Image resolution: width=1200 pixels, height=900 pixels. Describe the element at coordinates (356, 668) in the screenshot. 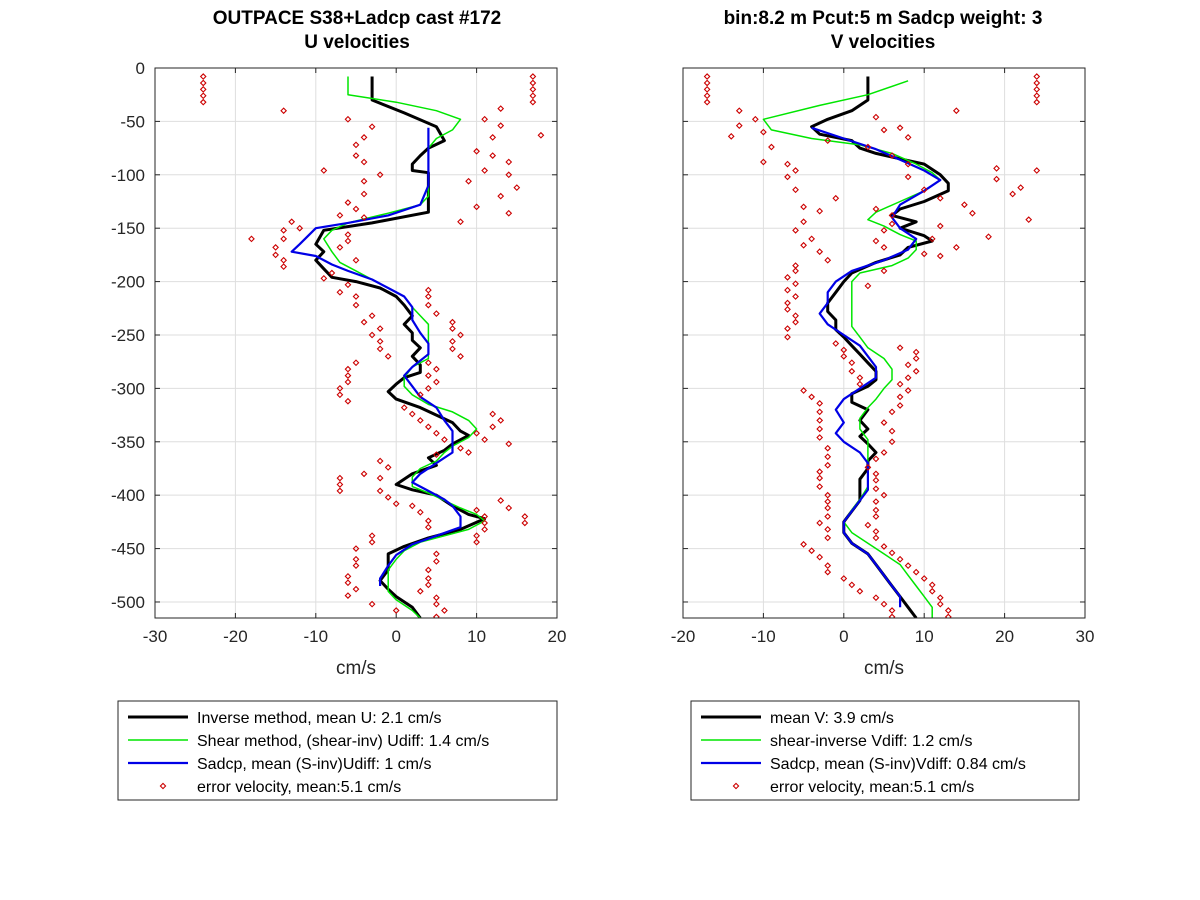

I see `x-axis-label: cm/s` at that location.